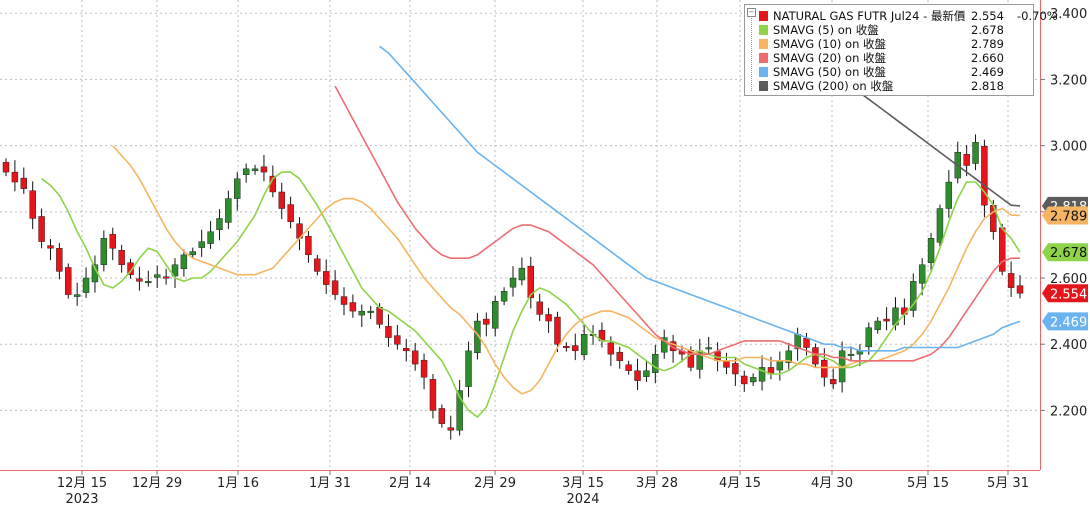 The image size is (1090, 509). Describe the element at coordinates (657, 483) in the screenshot. I see `x-tick-label: 3月 28` at that location.